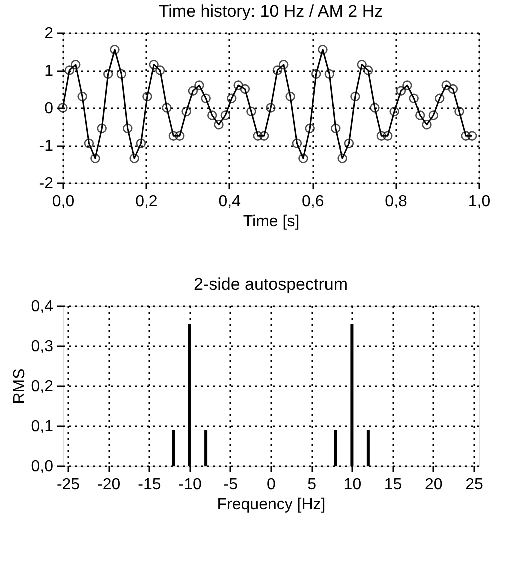  What do you see at coordinates (42, 467) in the screenshot?
I see `y-tick-label: 0,0` at bounding box center [42, 467].